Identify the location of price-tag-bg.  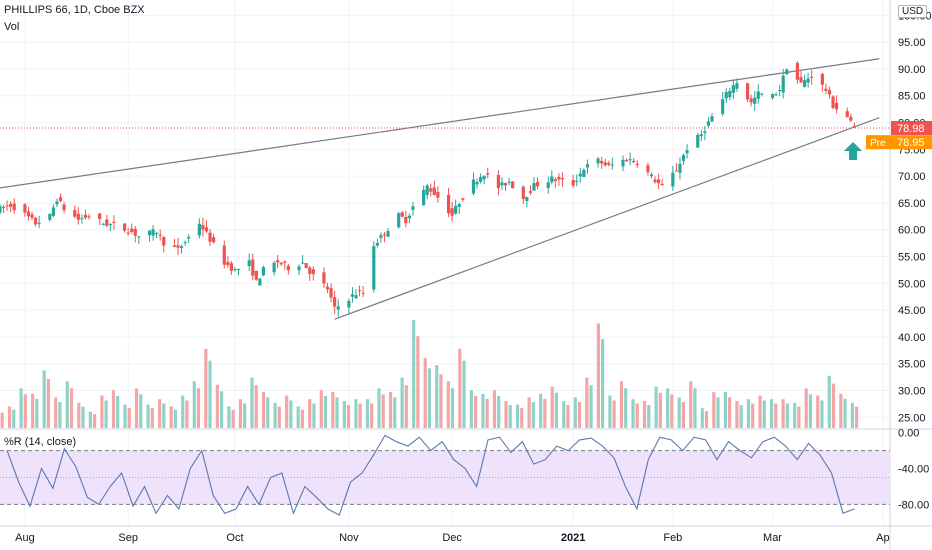
(911, 128).